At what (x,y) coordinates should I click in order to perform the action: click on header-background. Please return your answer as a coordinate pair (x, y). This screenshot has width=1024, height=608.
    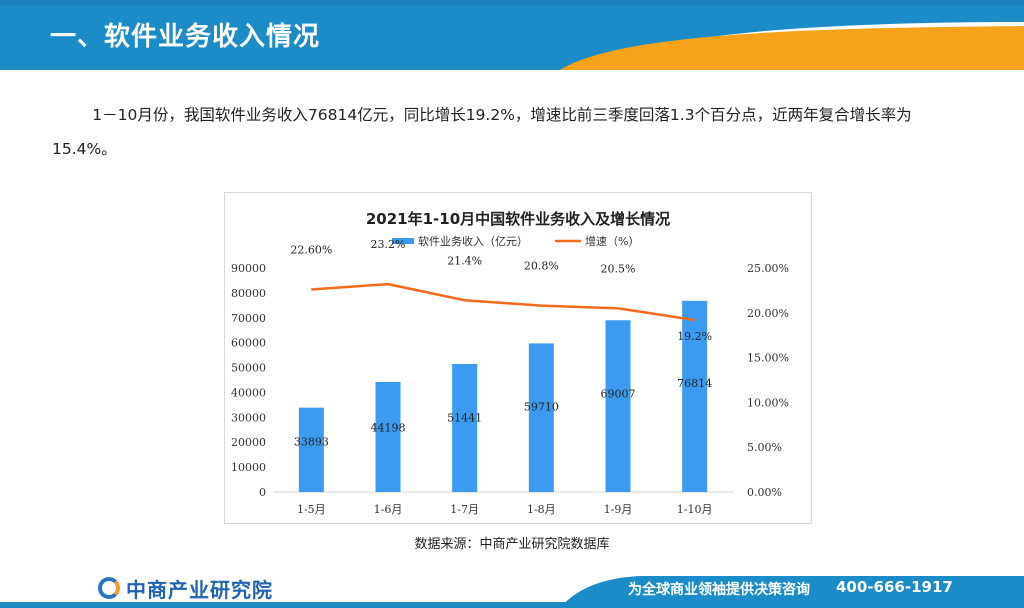
    Looking at the image, I should click on (512, 35).